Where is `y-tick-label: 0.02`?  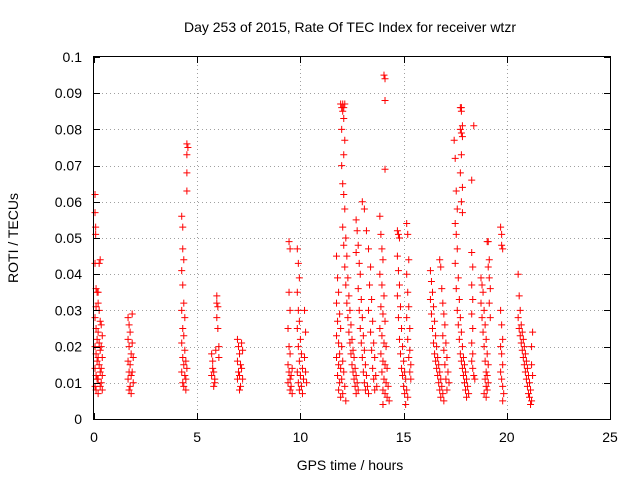
y-tick-label: 0.02 is located at coordinates (68, 347).